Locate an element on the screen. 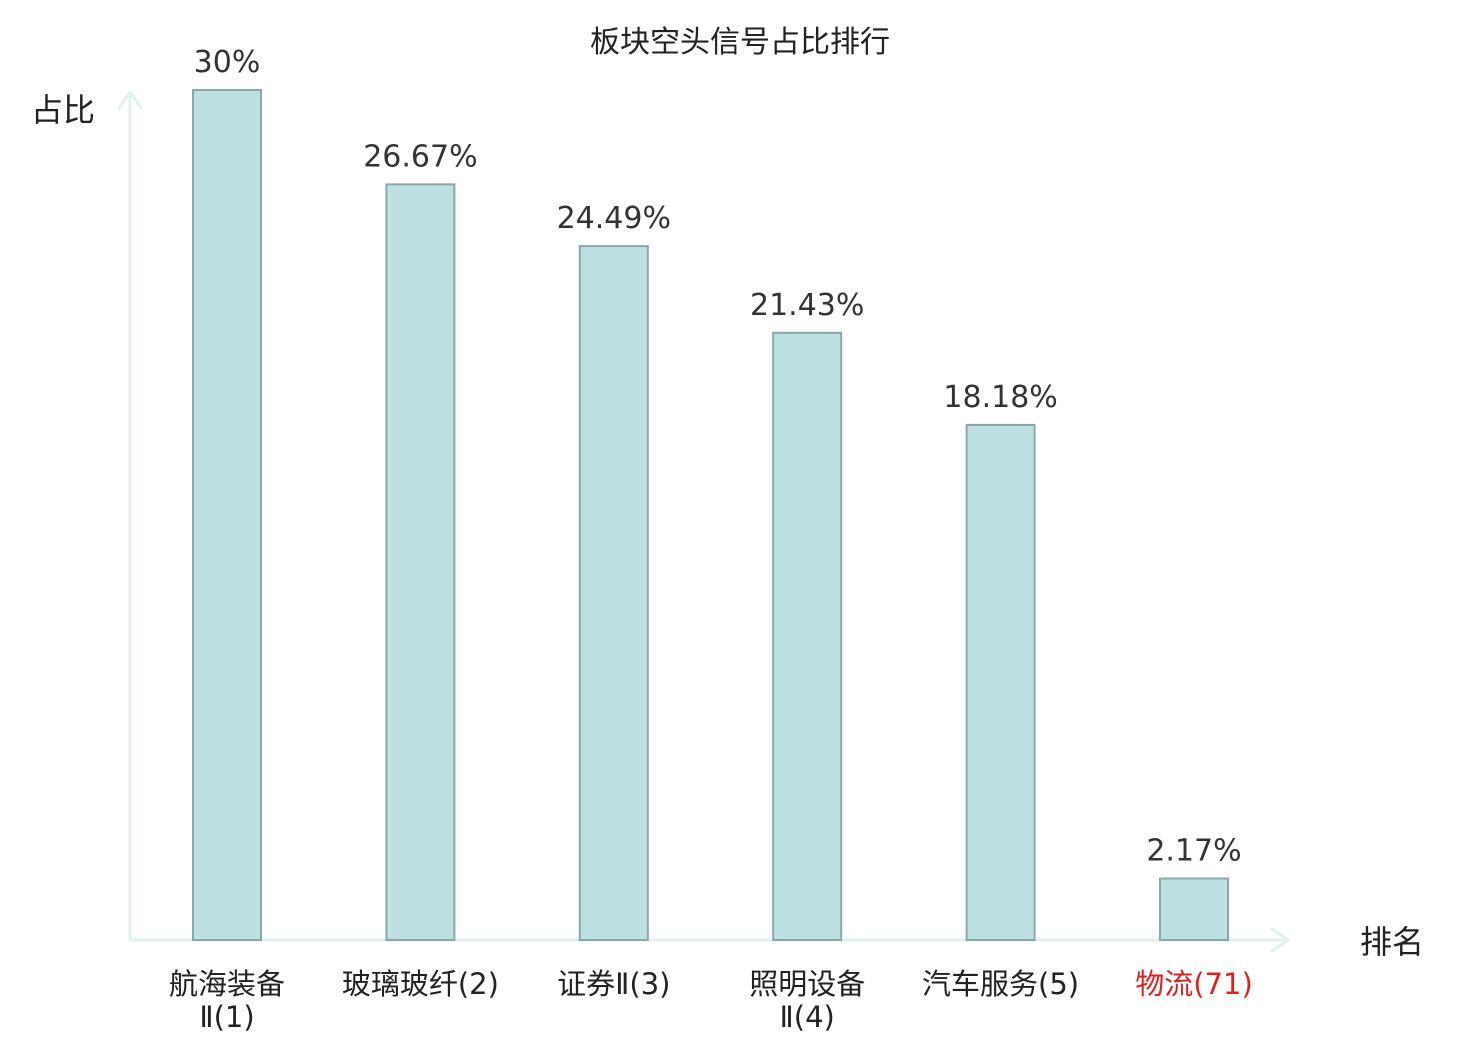  bar-value-label: 26.67% is located at coordinates (420, 156).